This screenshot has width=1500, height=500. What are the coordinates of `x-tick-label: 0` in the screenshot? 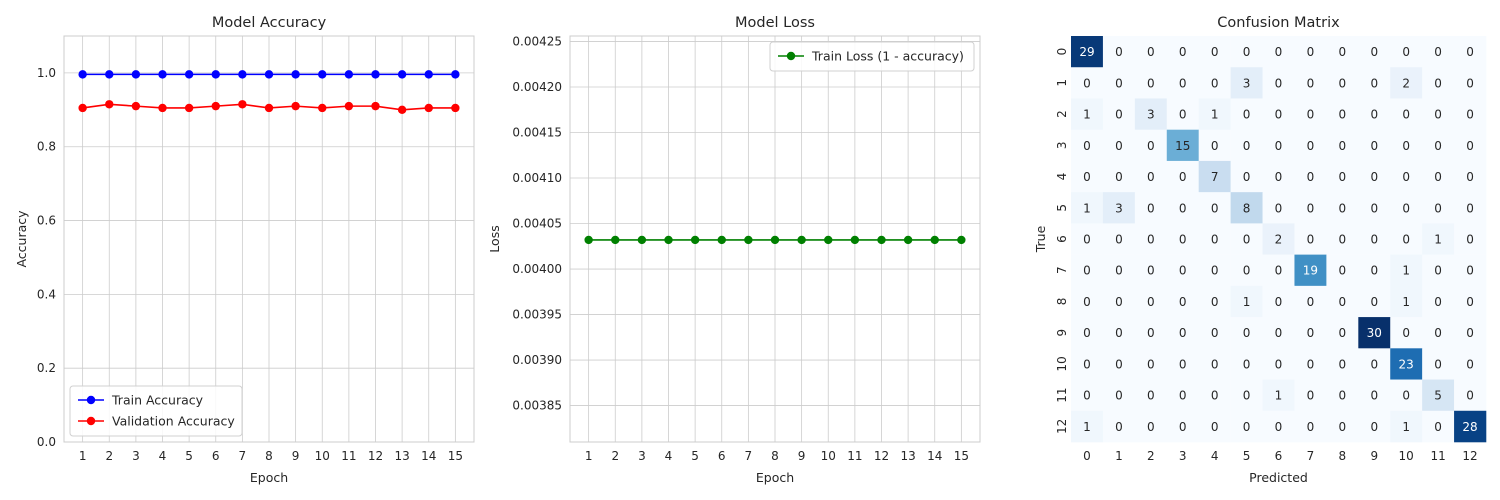 It's located at (1087, 456).